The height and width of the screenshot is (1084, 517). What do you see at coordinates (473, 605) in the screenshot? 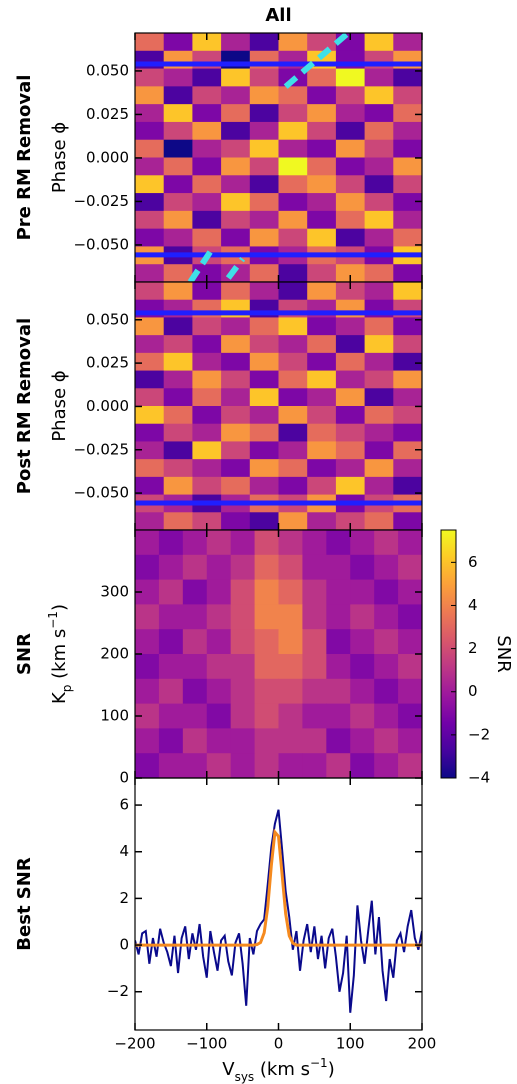
I see `colorbar-tick-label: 4` at bounding box center [473, 605].